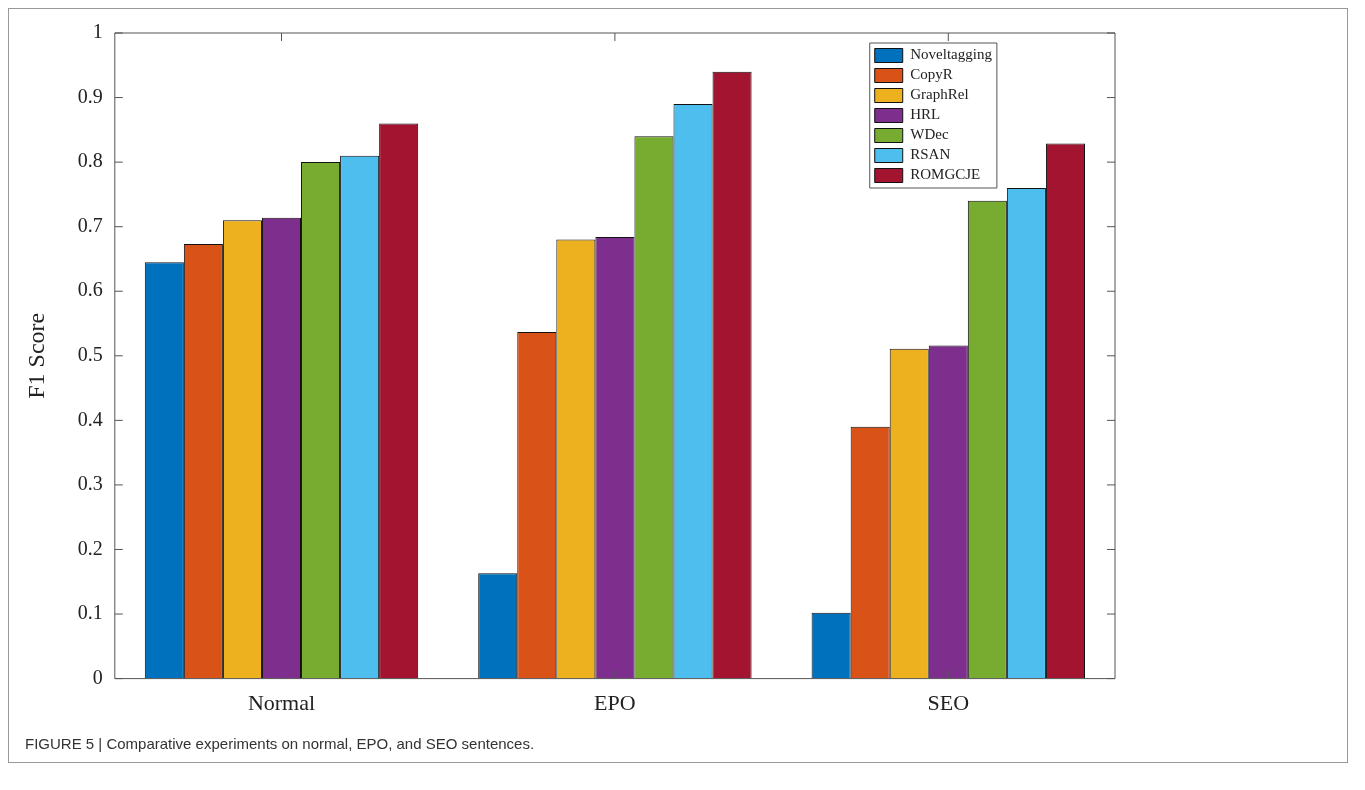 Image resolution: width=1365 pixels, height=790 pixels. Describe the element at coordinates (281, 702) in the screenshot. I see `x-tick-label: Normal` at that location.